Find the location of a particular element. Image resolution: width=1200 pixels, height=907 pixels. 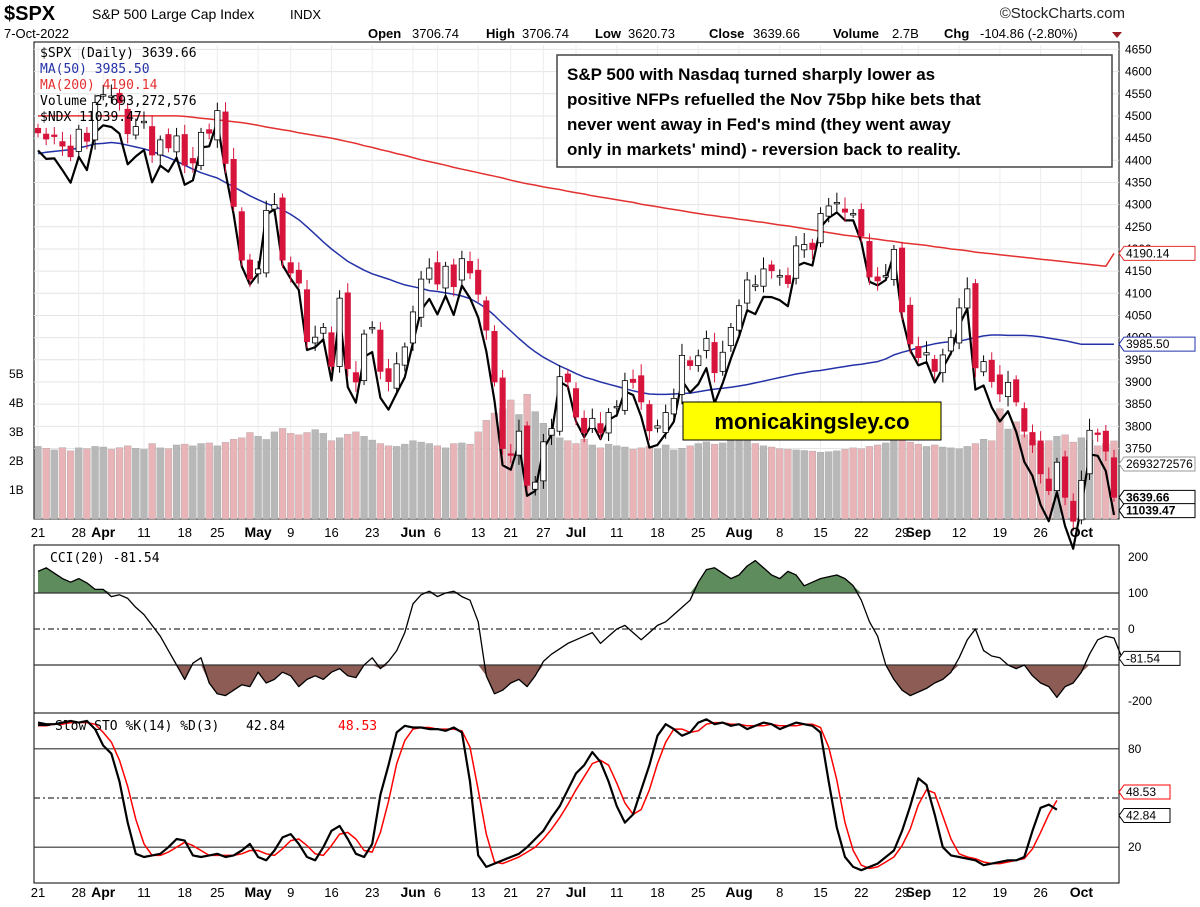

sto-value-tag-text: 42.84 is located at coordinates (1141, 815).